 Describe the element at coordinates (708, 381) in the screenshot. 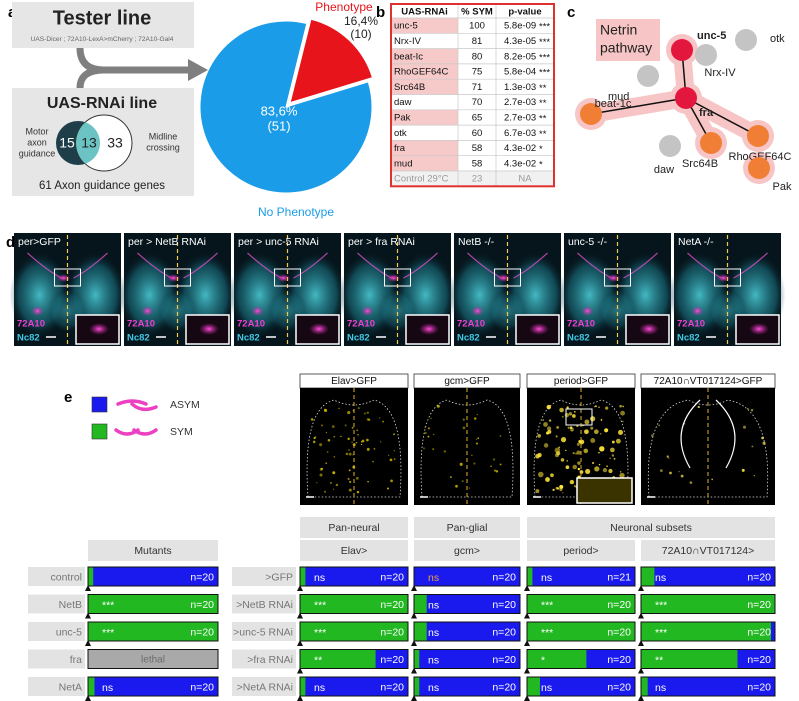

I see `expr-title: 72A10∩VT017124>GFP` at that location.